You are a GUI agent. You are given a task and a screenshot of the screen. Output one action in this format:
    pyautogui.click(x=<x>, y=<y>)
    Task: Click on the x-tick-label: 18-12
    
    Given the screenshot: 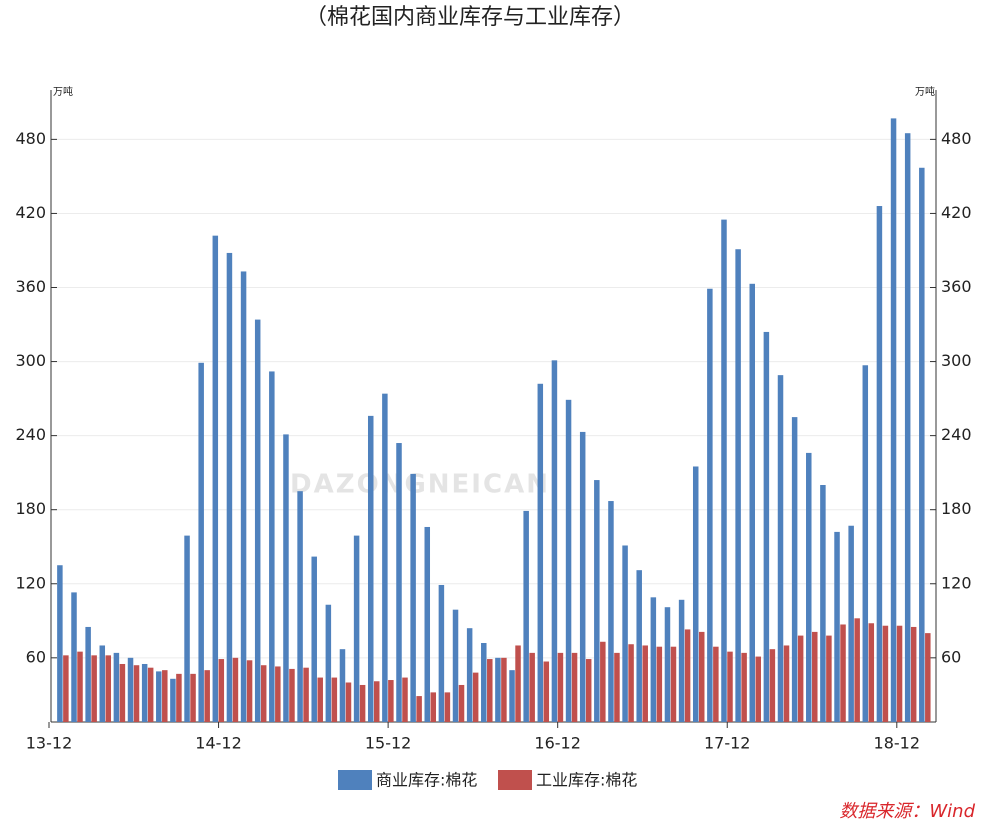 What is the action you would take?
    pyautogui.click(x=897, y=743)
    